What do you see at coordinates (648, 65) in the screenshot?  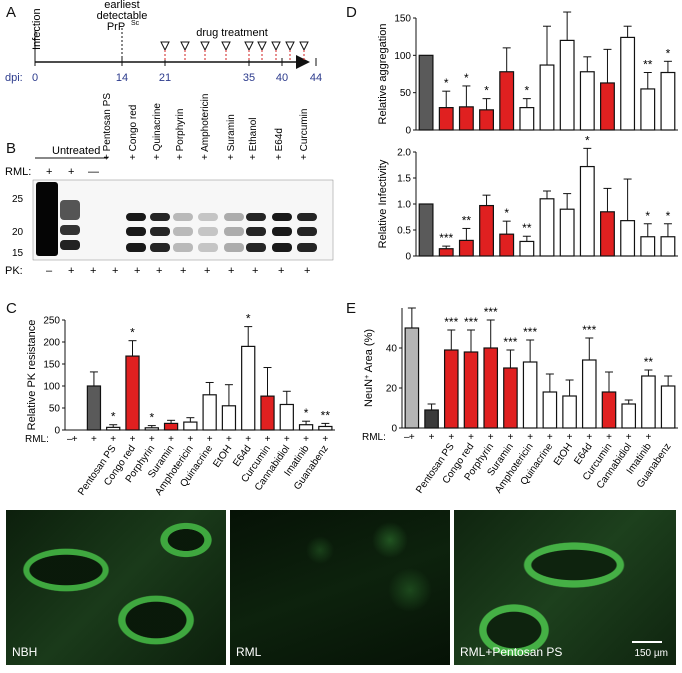 I see `significance-stars: **` at bounding box center [648, 65].